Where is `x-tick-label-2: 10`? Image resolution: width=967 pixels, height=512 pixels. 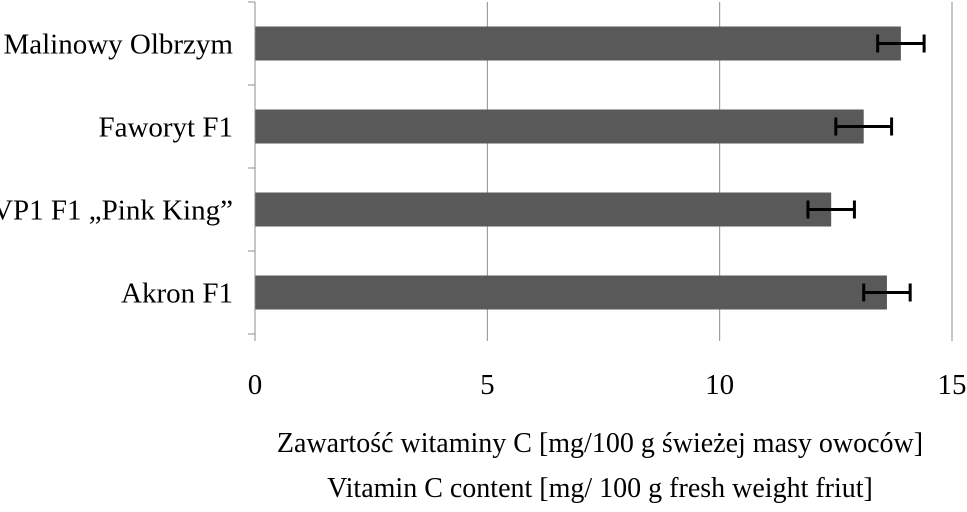 x-tick-label-2: 10 is located at coordinates (719, 385).